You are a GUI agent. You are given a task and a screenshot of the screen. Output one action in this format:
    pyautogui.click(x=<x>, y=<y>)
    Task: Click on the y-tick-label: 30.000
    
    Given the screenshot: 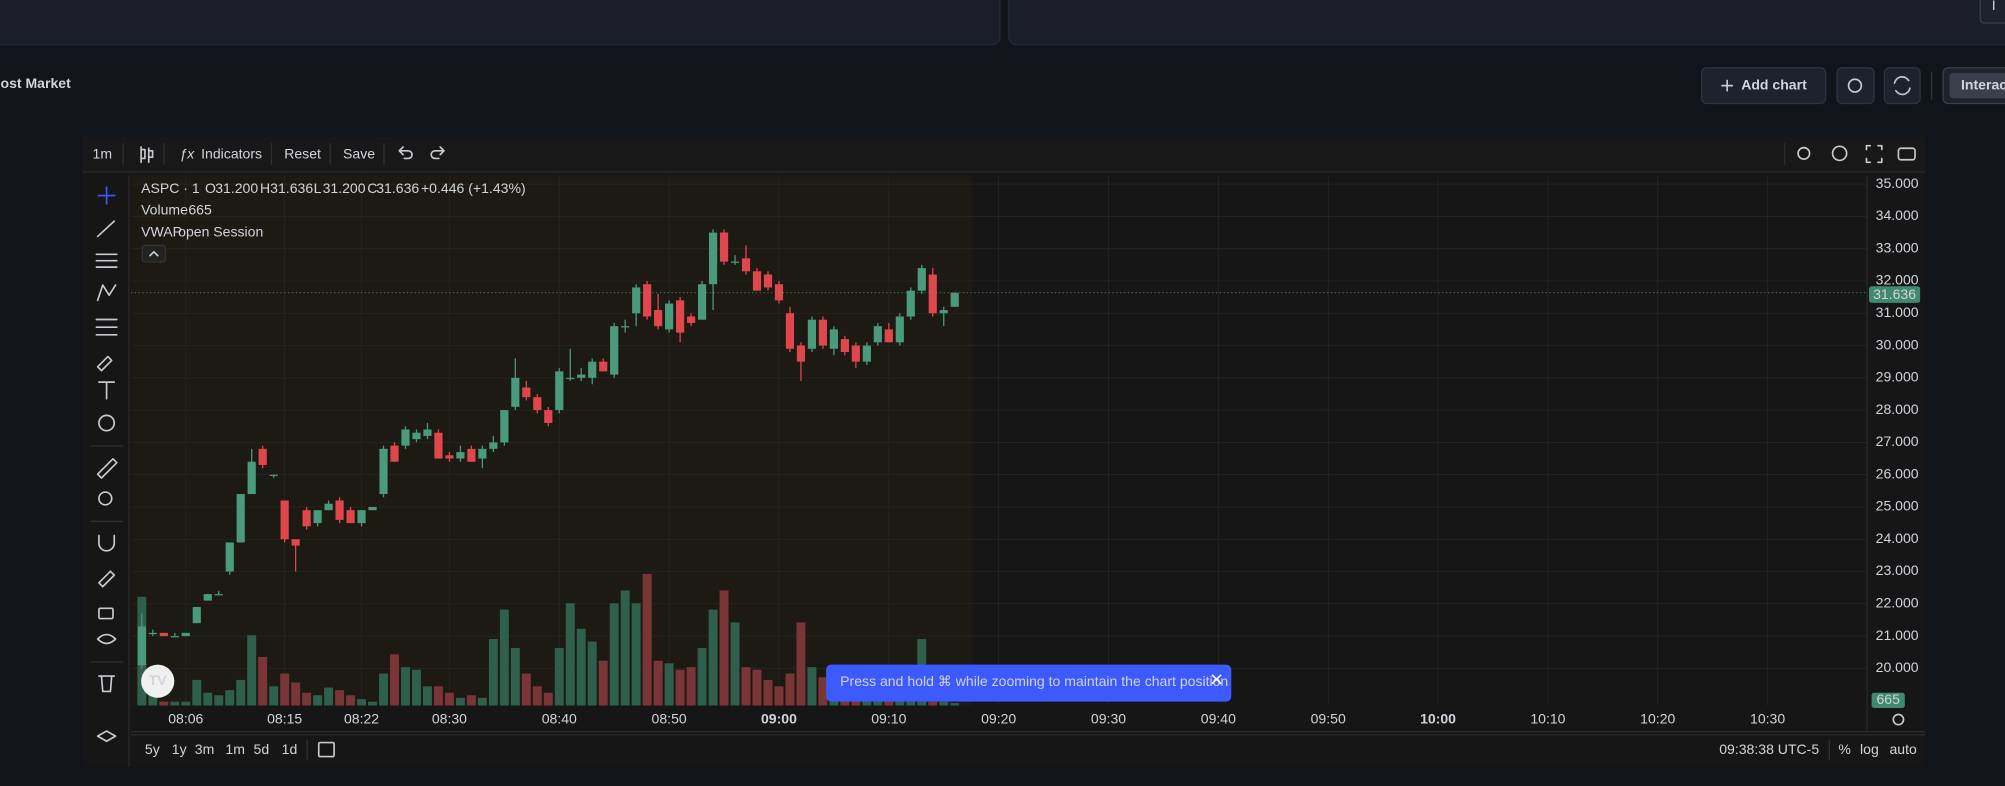 What is the action you would take?
    pyautogui.click(x=1897, y=344)
    